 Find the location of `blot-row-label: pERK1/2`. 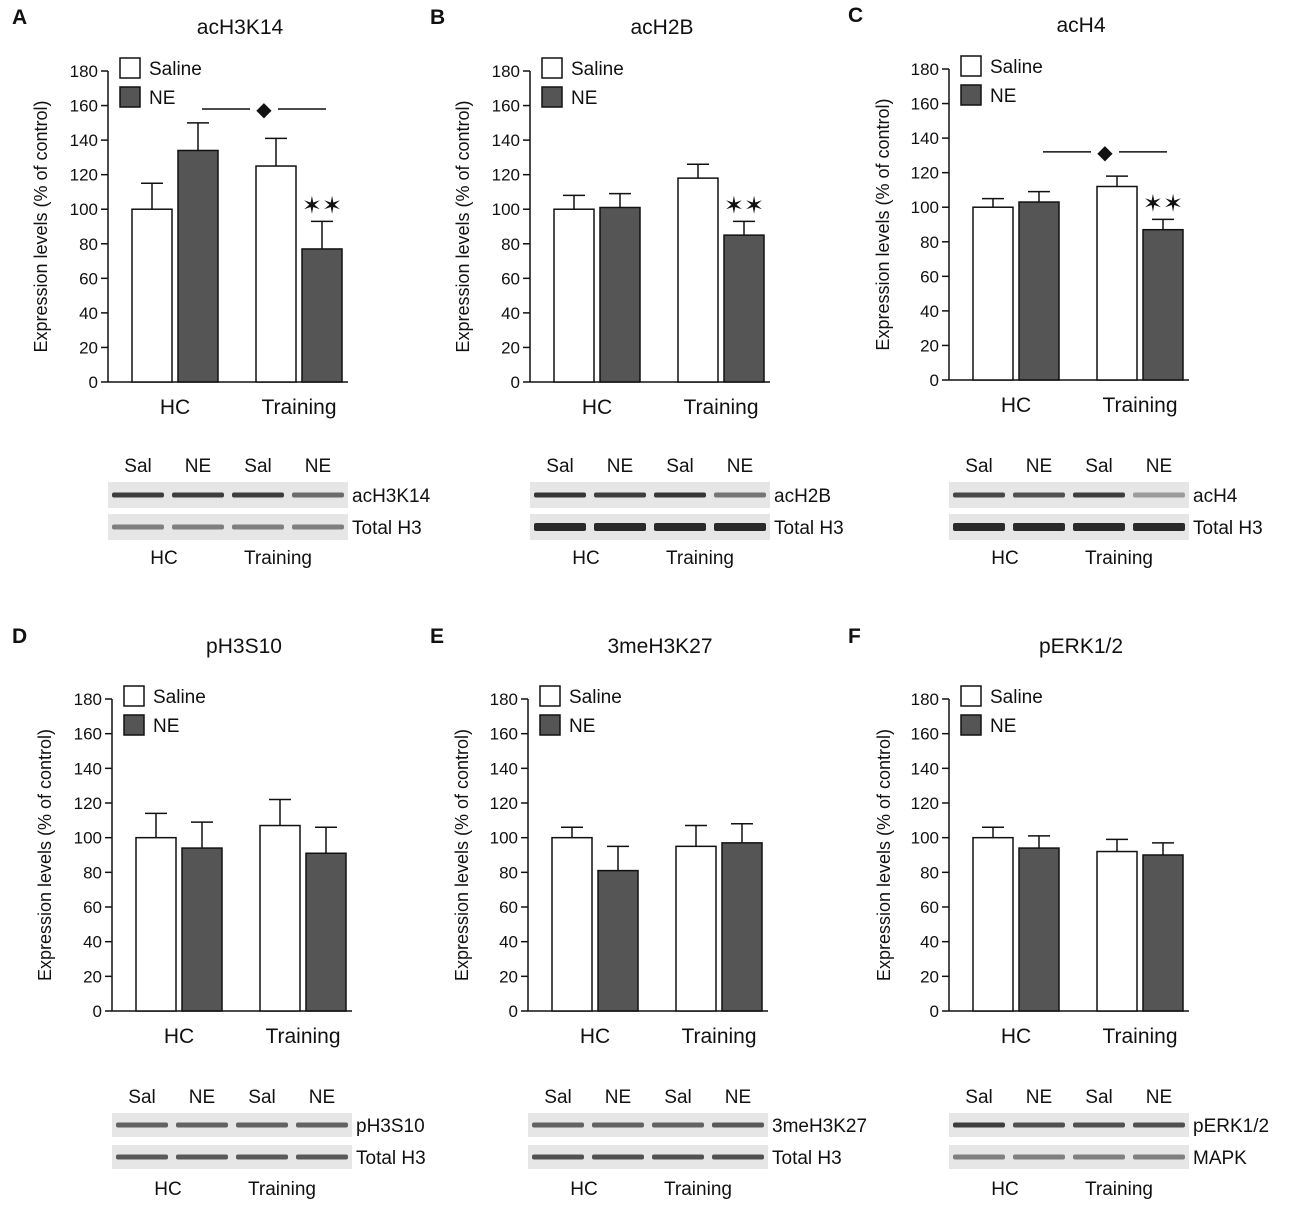

blot-row-label: pERK1/2 is located at coordinates (1231, 1126).